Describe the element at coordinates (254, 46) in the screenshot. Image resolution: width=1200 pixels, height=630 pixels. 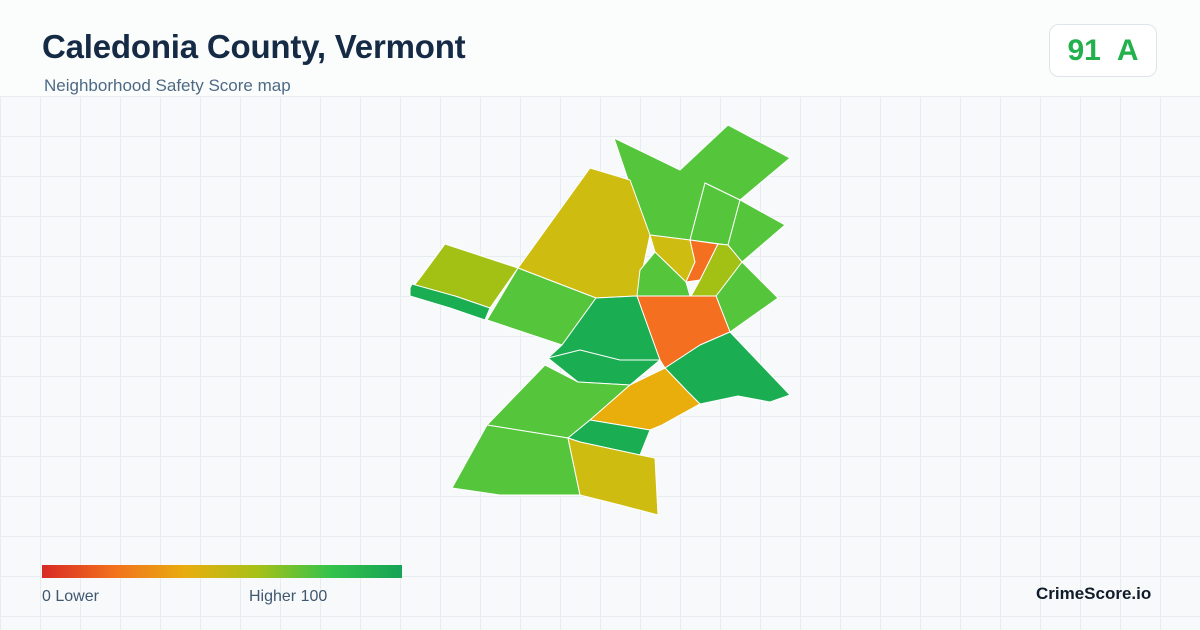
I see `page-title: Caledonia County, Vermont` at that location.